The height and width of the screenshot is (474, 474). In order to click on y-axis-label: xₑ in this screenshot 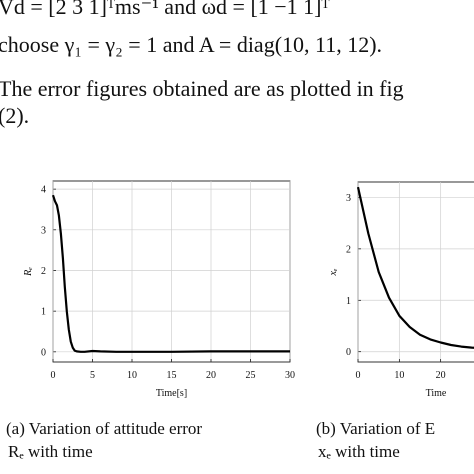, I will do `click(333, 272)`.